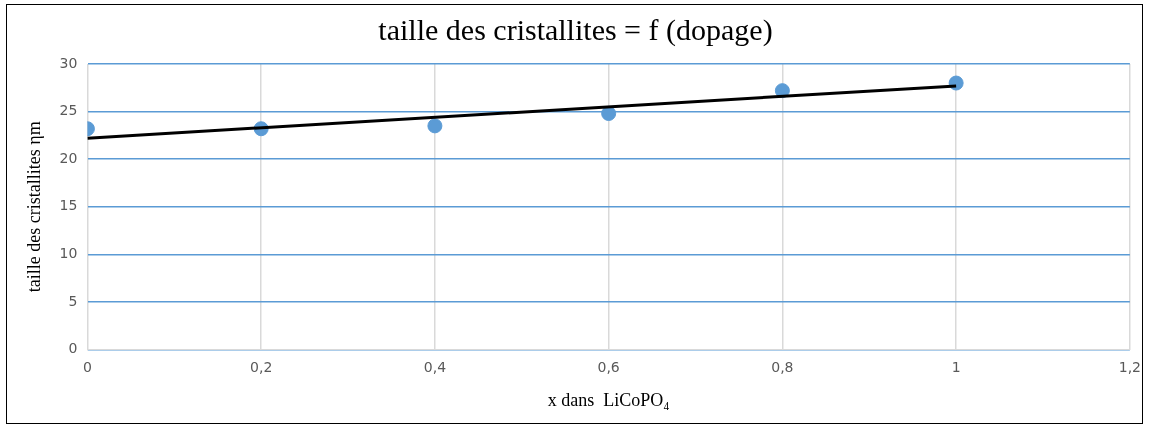 The width and height of the screenshot is (1151, 430). I want to click on x-tick-label: 0,8, so click(782, 366).